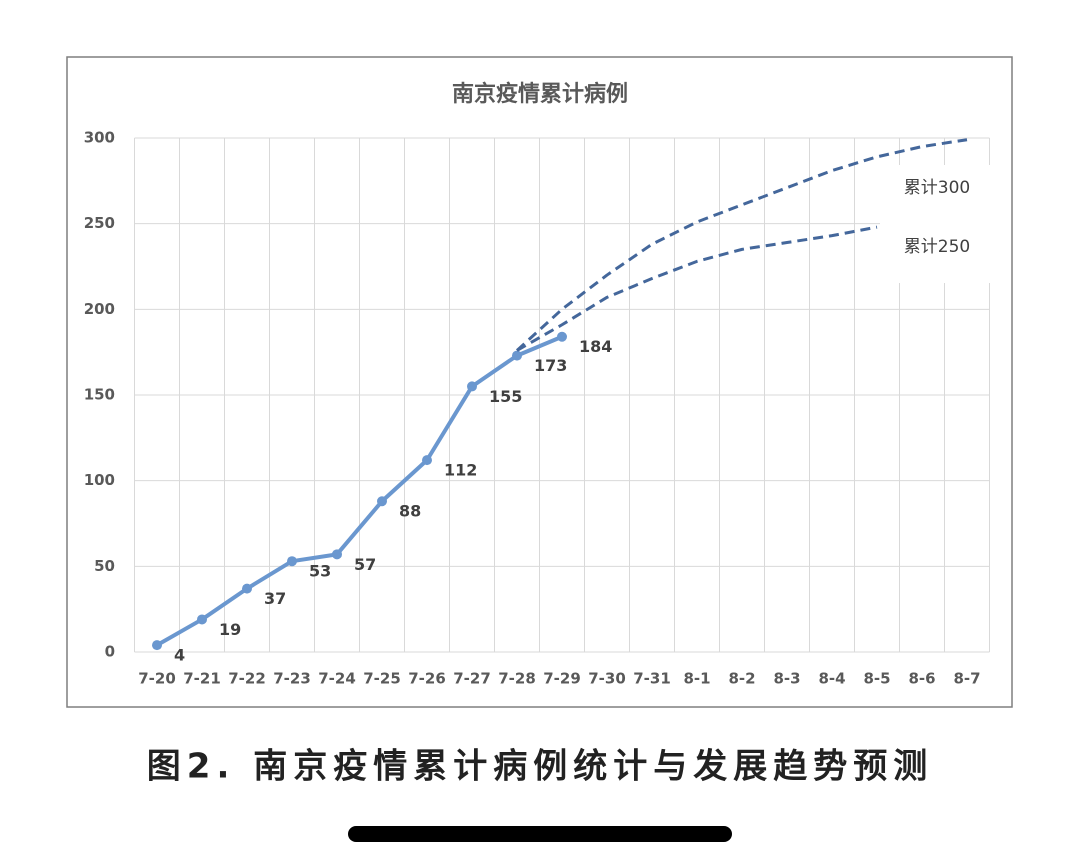  Describe the element at coordinates (99, 395) in the screenshot. I see `y-tick-label: 150` at that location.